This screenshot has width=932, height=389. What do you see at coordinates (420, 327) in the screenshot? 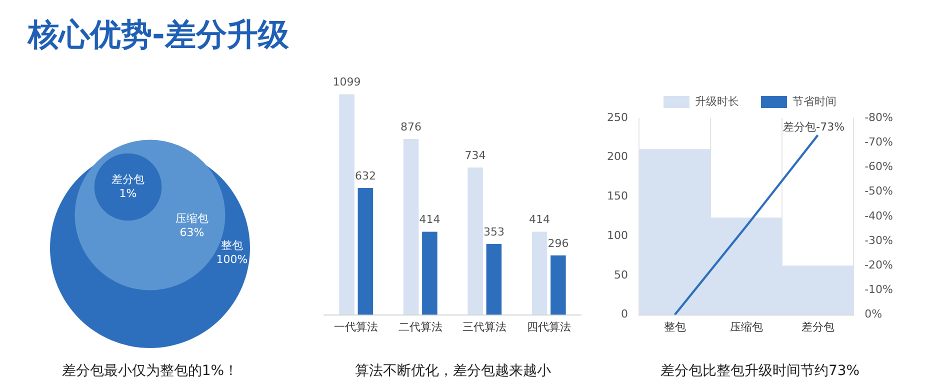
I see `x-tick-label: 二代算法` at bounding box center [420, 327].